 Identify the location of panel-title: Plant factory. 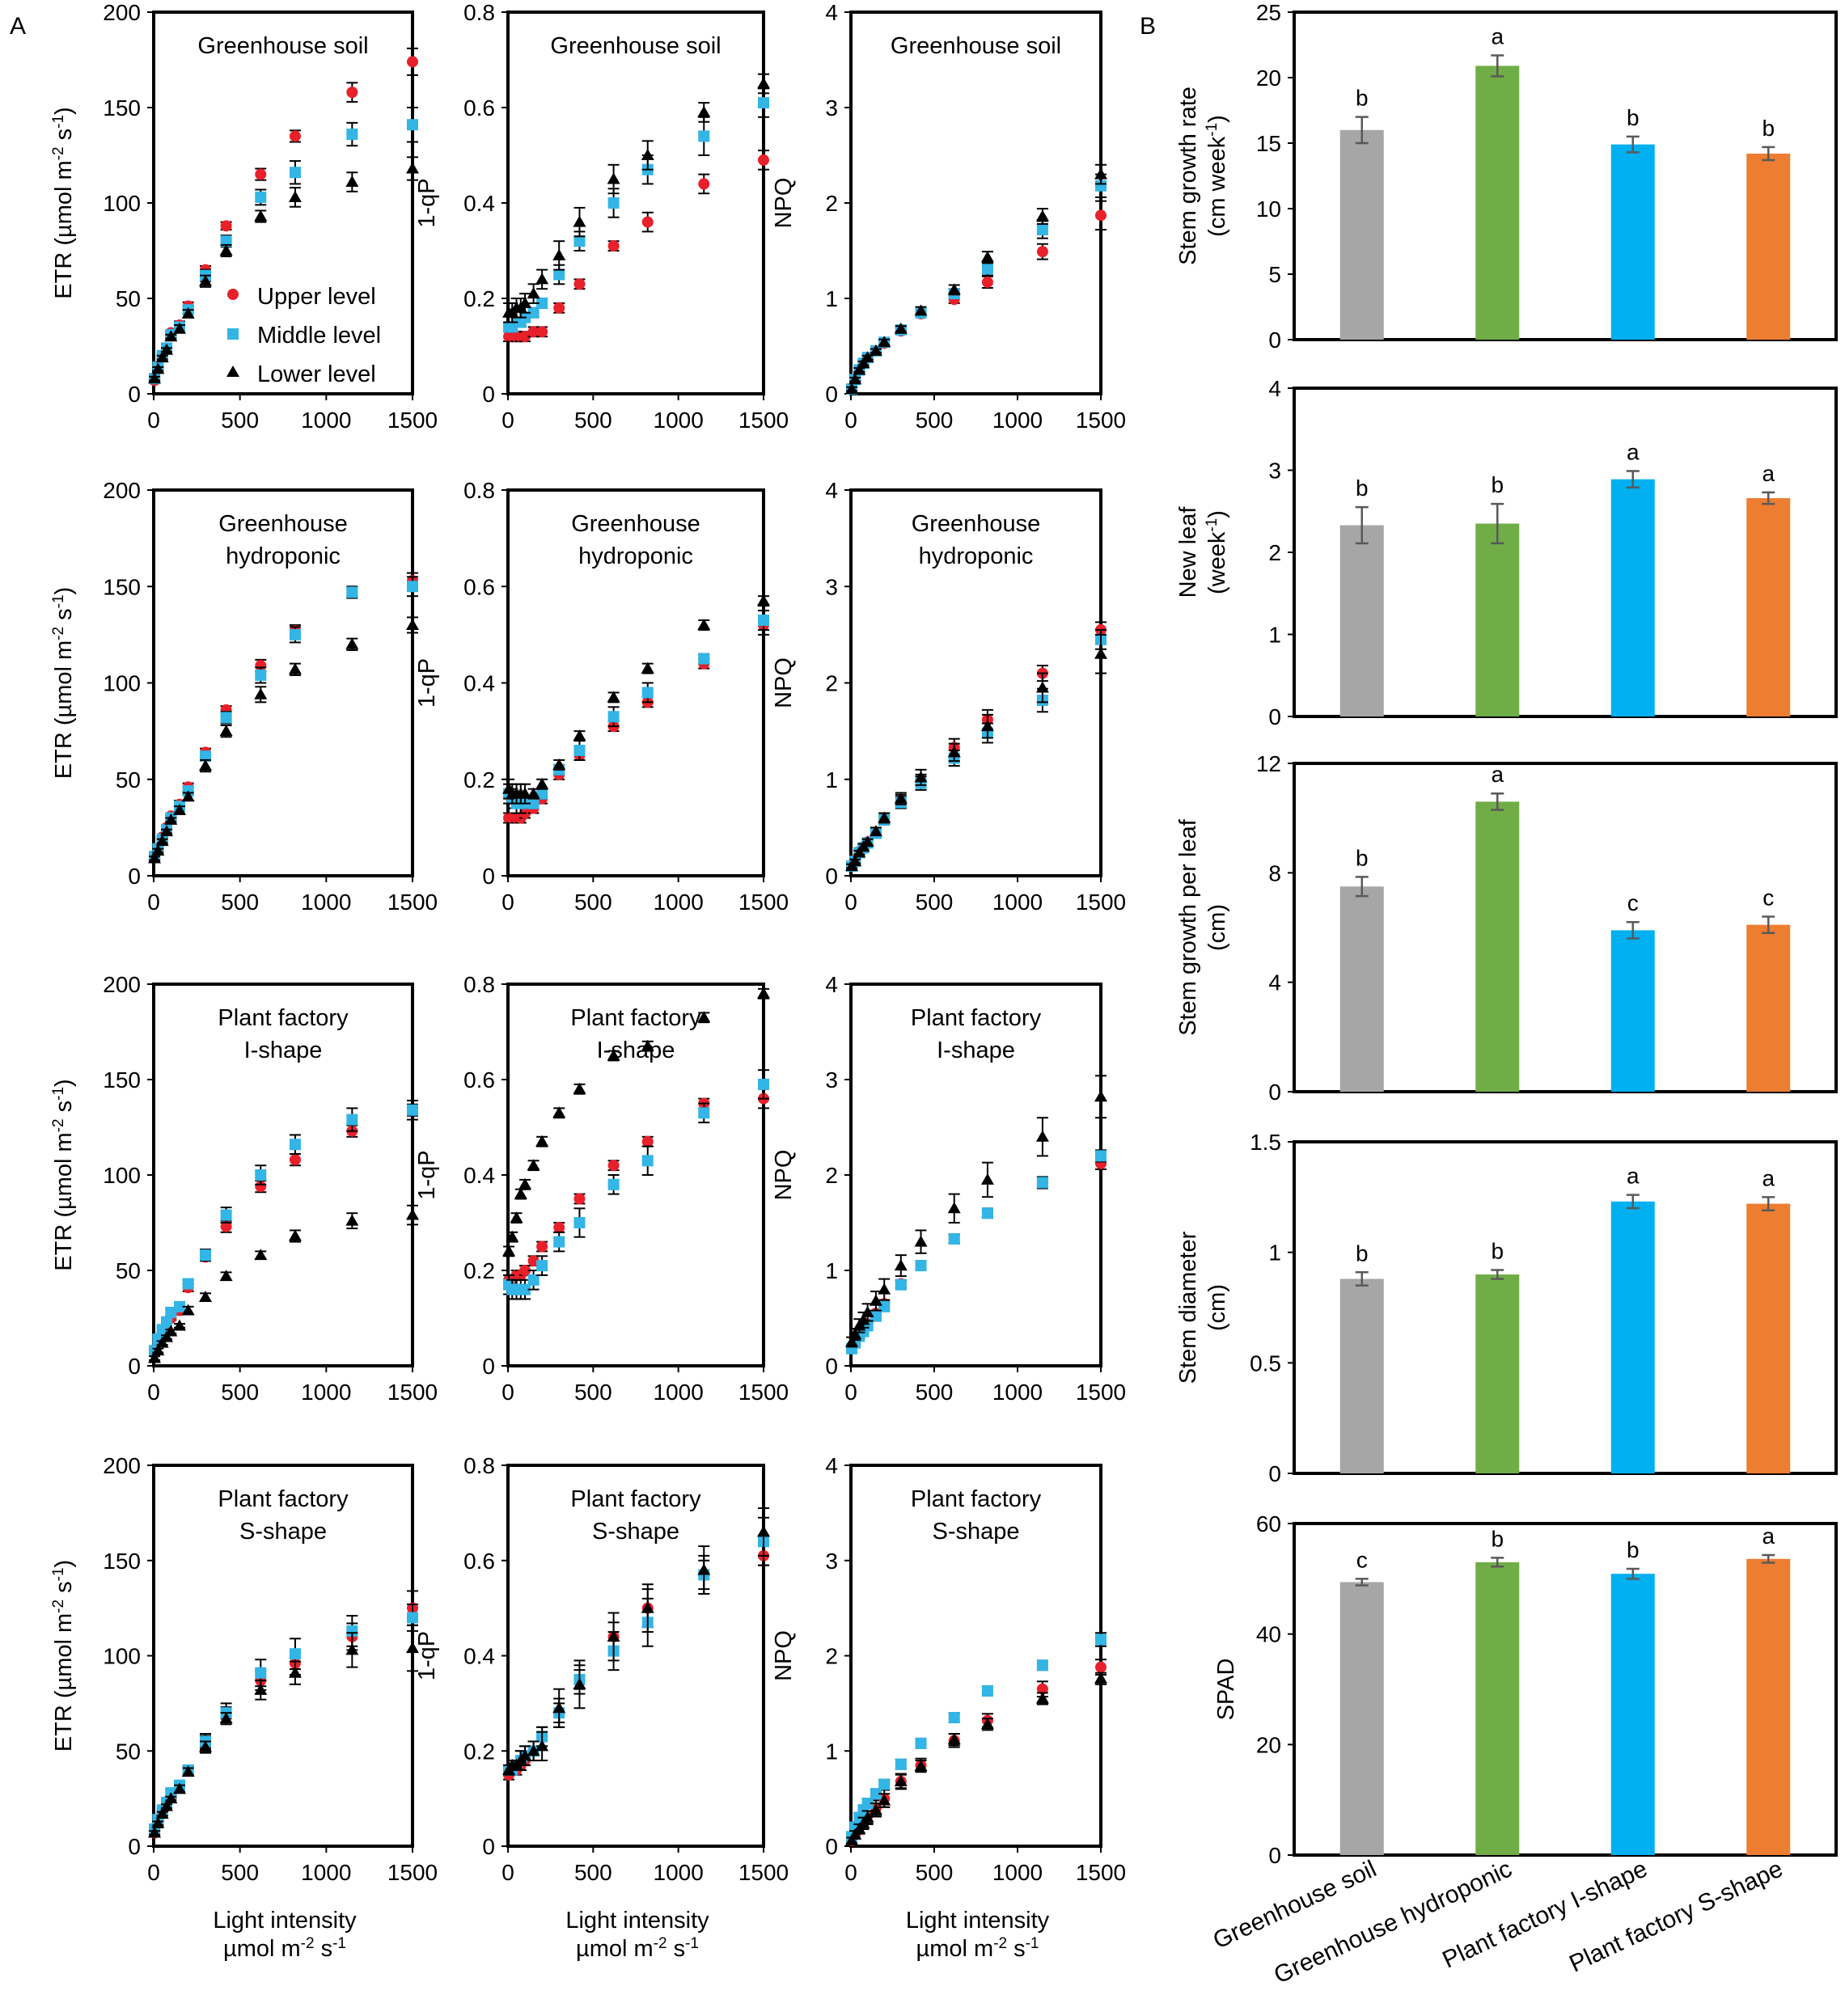
(976, 1499).